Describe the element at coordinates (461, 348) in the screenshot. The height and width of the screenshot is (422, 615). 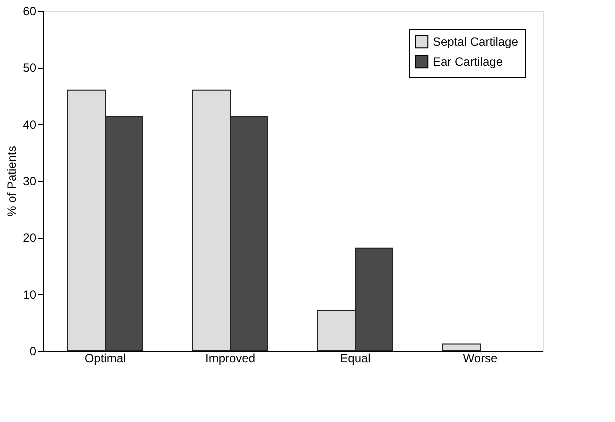
I see `bar` at that location.